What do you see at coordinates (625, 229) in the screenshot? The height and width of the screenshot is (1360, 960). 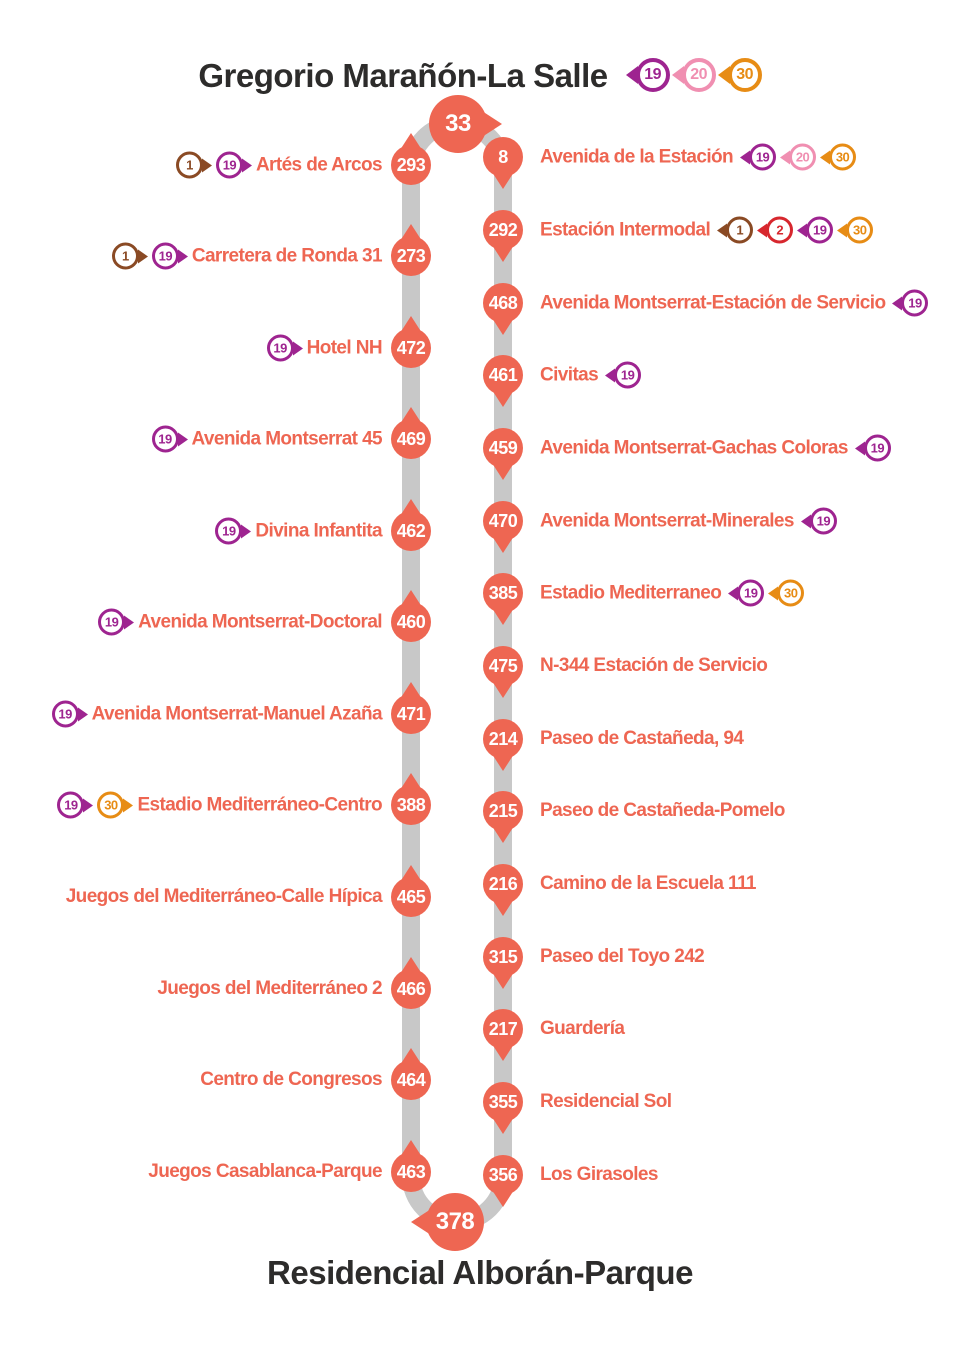 I see `stop-name: Estación Intermodal` at bounding box center [625, 229].